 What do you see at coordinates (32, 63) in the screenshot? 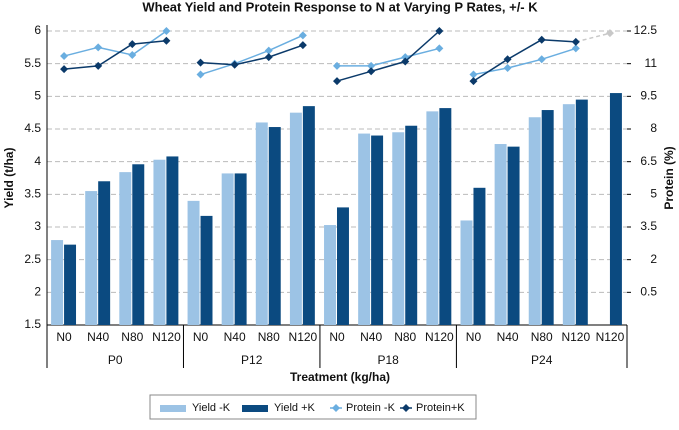
I see `y-tick-label: 5.5` at bounding box center [32, 63].